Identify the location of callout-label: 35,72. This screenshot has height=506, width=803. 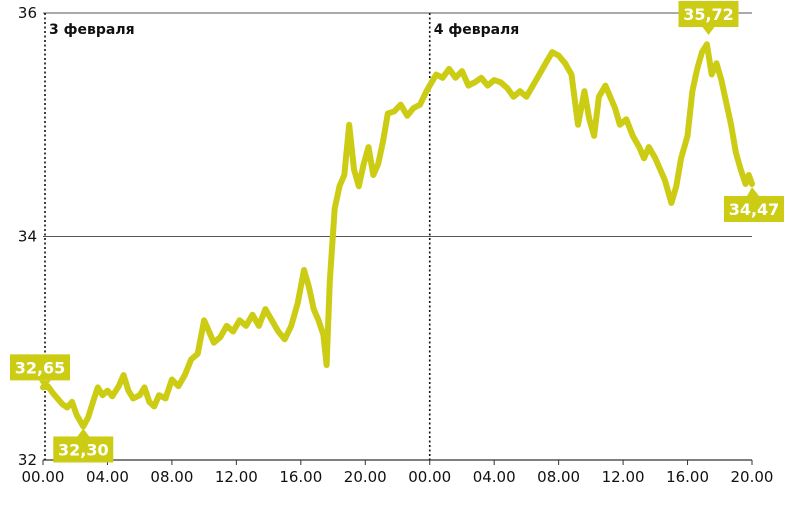
(708, 14).